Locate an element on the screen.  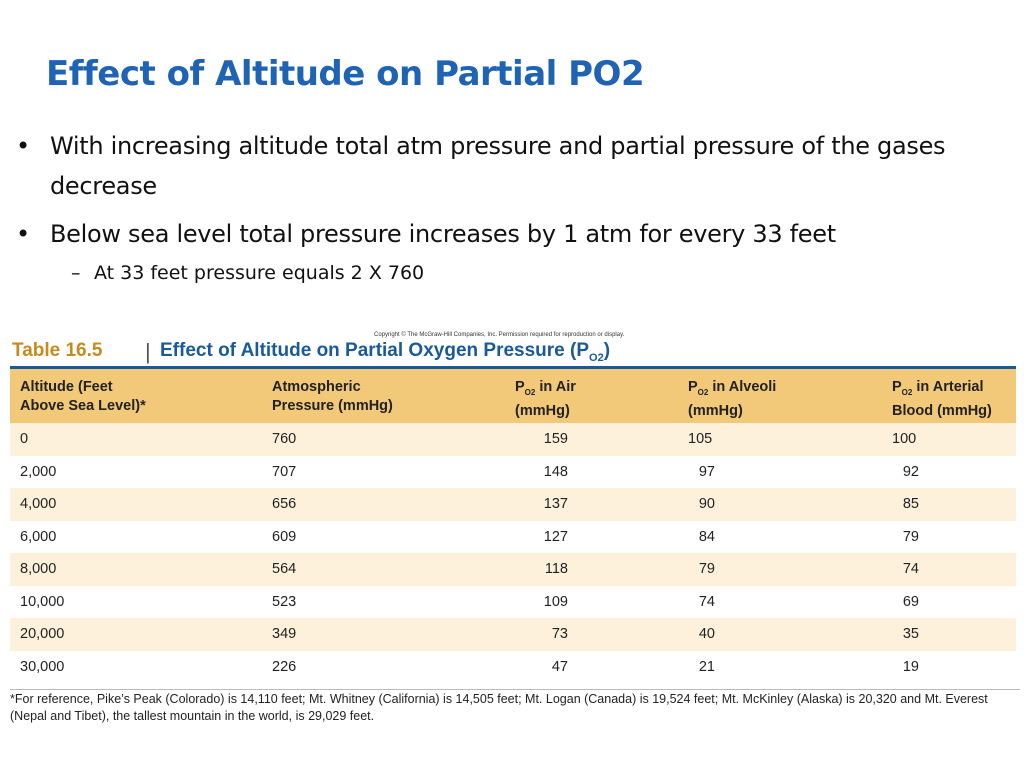
table-row: 0 760 159 105 100 is located at coordinates (513, 439).